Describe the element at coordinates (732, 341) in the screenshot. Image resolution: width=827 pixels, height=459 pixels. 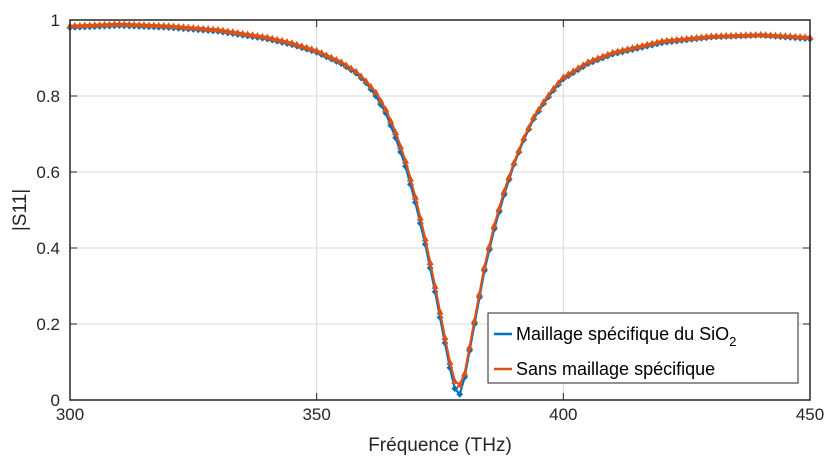
I see `legend-label-maillage-sub: 2` at that location.